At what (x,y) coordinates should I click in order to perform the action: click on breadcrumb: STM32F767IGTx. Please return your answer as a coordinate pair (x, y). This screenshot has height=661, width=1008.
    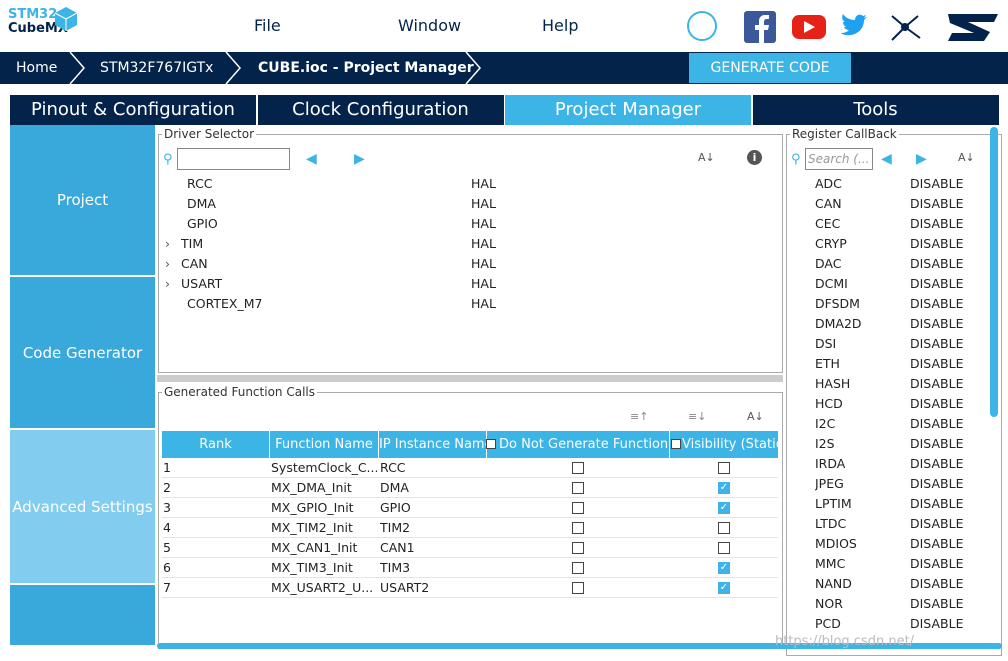
    Looking at the image, I should click on (157, 68).